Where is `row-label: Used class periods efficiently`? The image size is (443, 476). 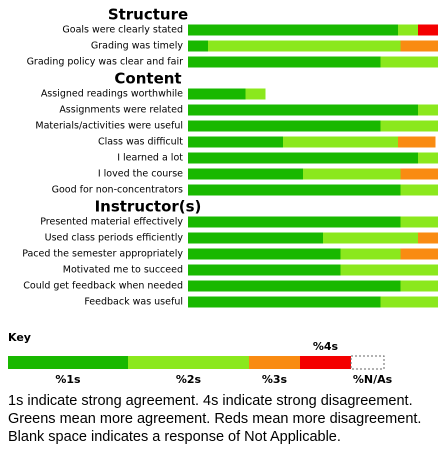 row-label: Used class periods efficiently is located at coordinates (114, 238).